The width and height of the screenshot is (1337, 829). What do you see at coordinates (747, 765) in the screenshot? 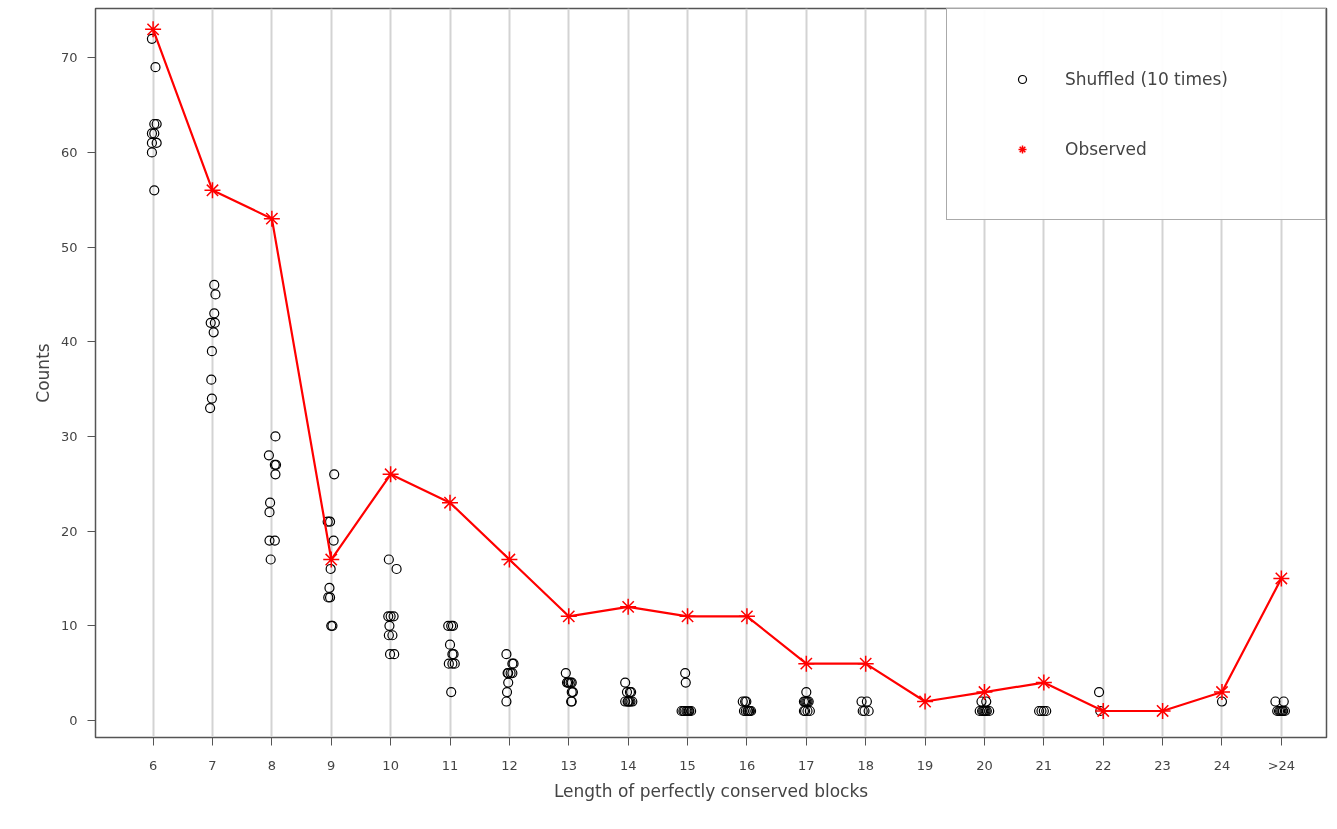
I see `x-tick-label: 16` at bounding box center [747, 765].